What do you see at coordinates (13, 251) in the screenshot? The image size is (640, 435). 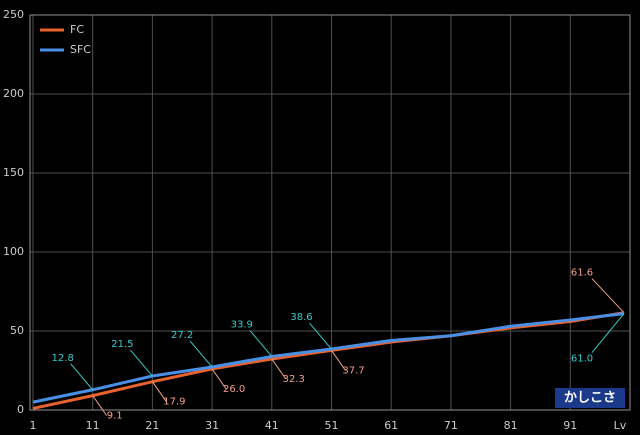 I see `y-tick-label: 100` at bounding box center [13, 251].